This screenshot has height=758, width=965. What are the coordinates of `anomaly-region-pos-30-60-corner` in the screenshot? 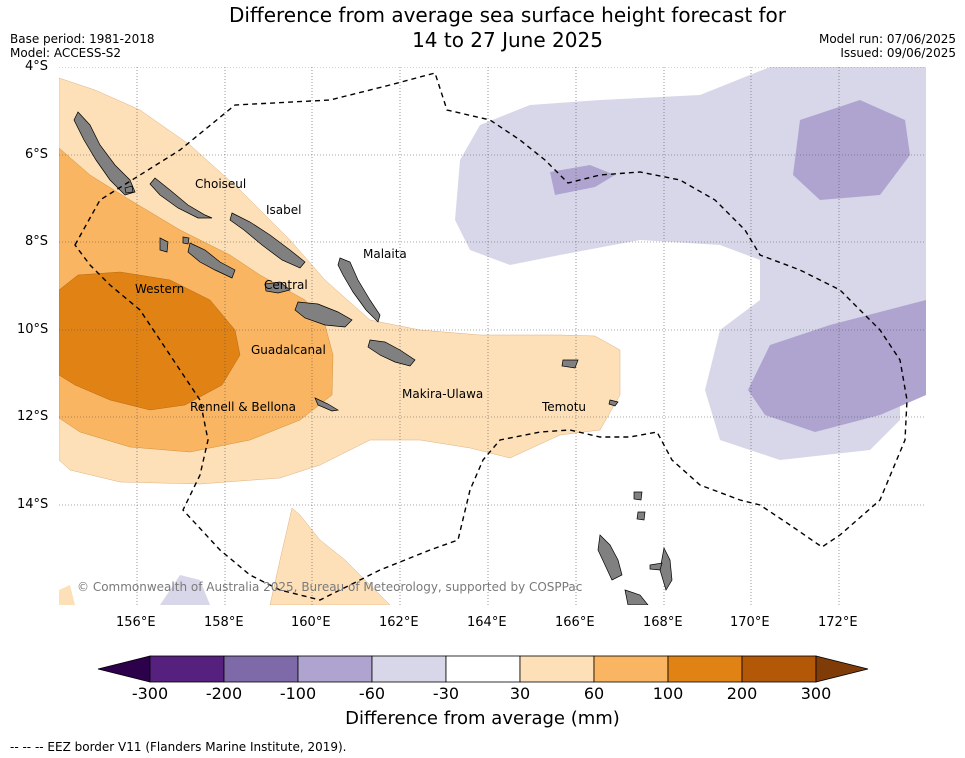 It's located at (67, 595).